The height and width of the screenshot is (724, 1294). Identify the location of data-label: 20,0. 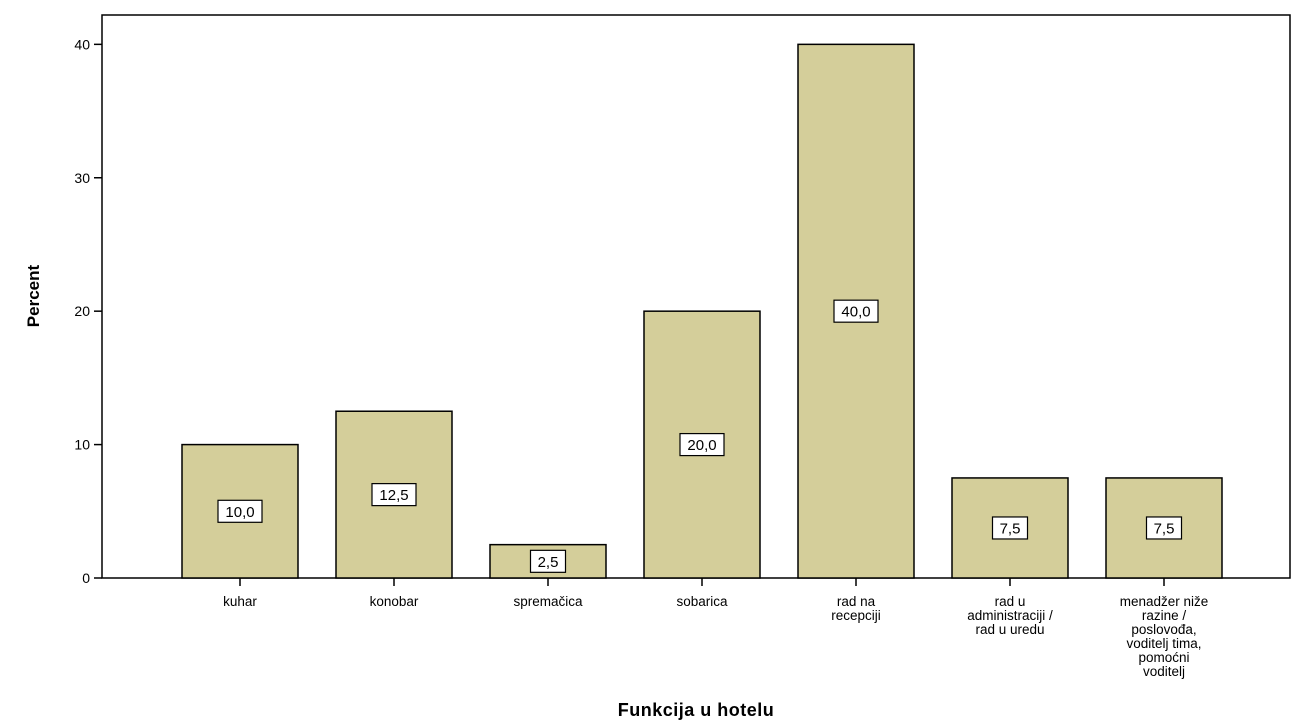
(701, 445).